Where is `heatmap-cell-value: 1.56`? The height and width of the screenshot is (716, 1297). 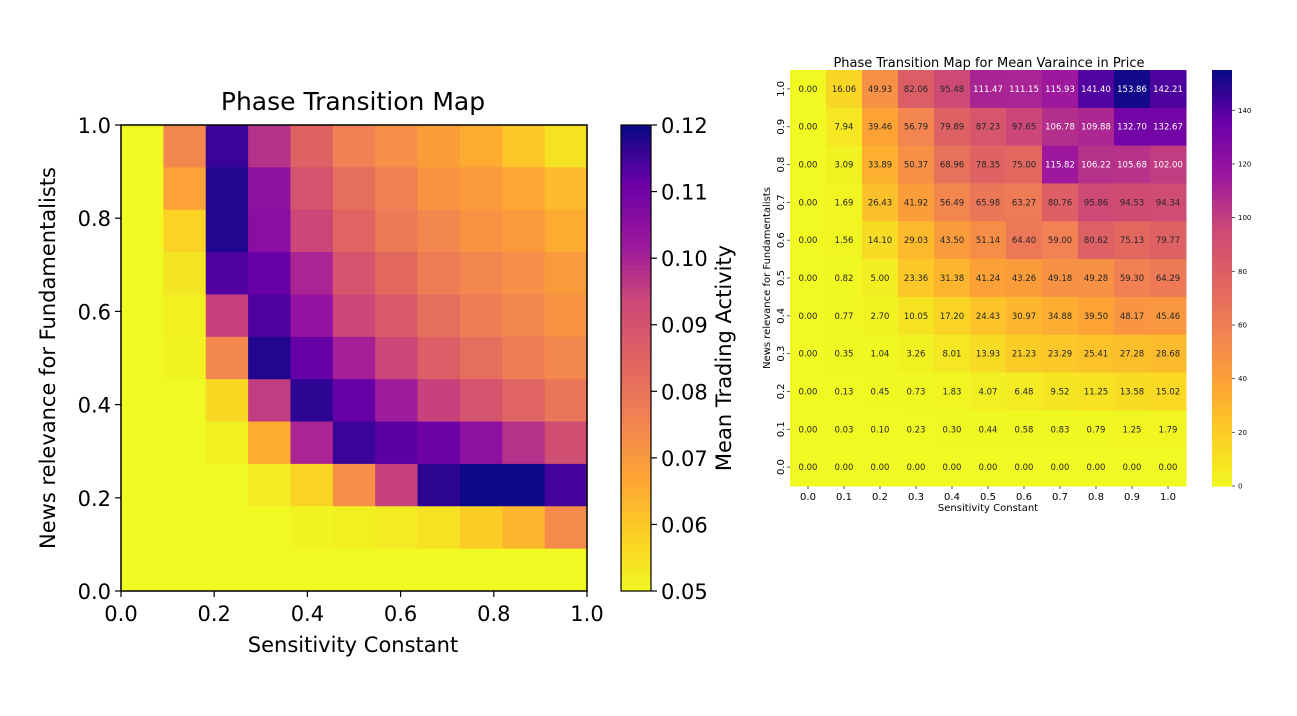 heatmap-cell-value: 1.56 is located at coordinates (844, 241).